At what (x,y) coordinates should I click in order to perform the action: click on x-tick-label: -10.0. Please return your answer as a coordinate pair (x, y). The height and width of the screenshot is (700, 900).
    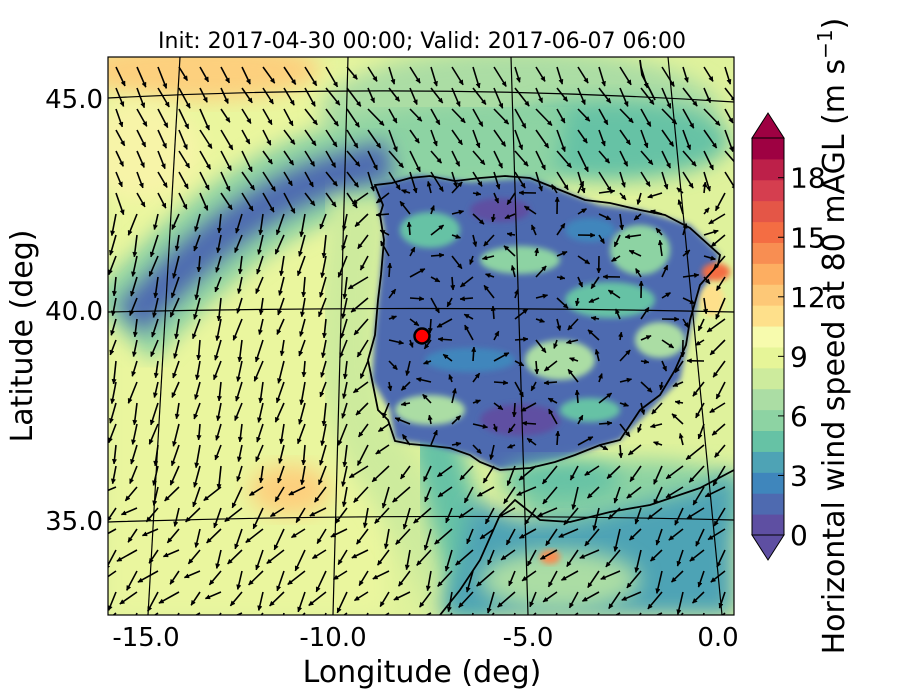
    Looking at the image, I should click on (332, 638).